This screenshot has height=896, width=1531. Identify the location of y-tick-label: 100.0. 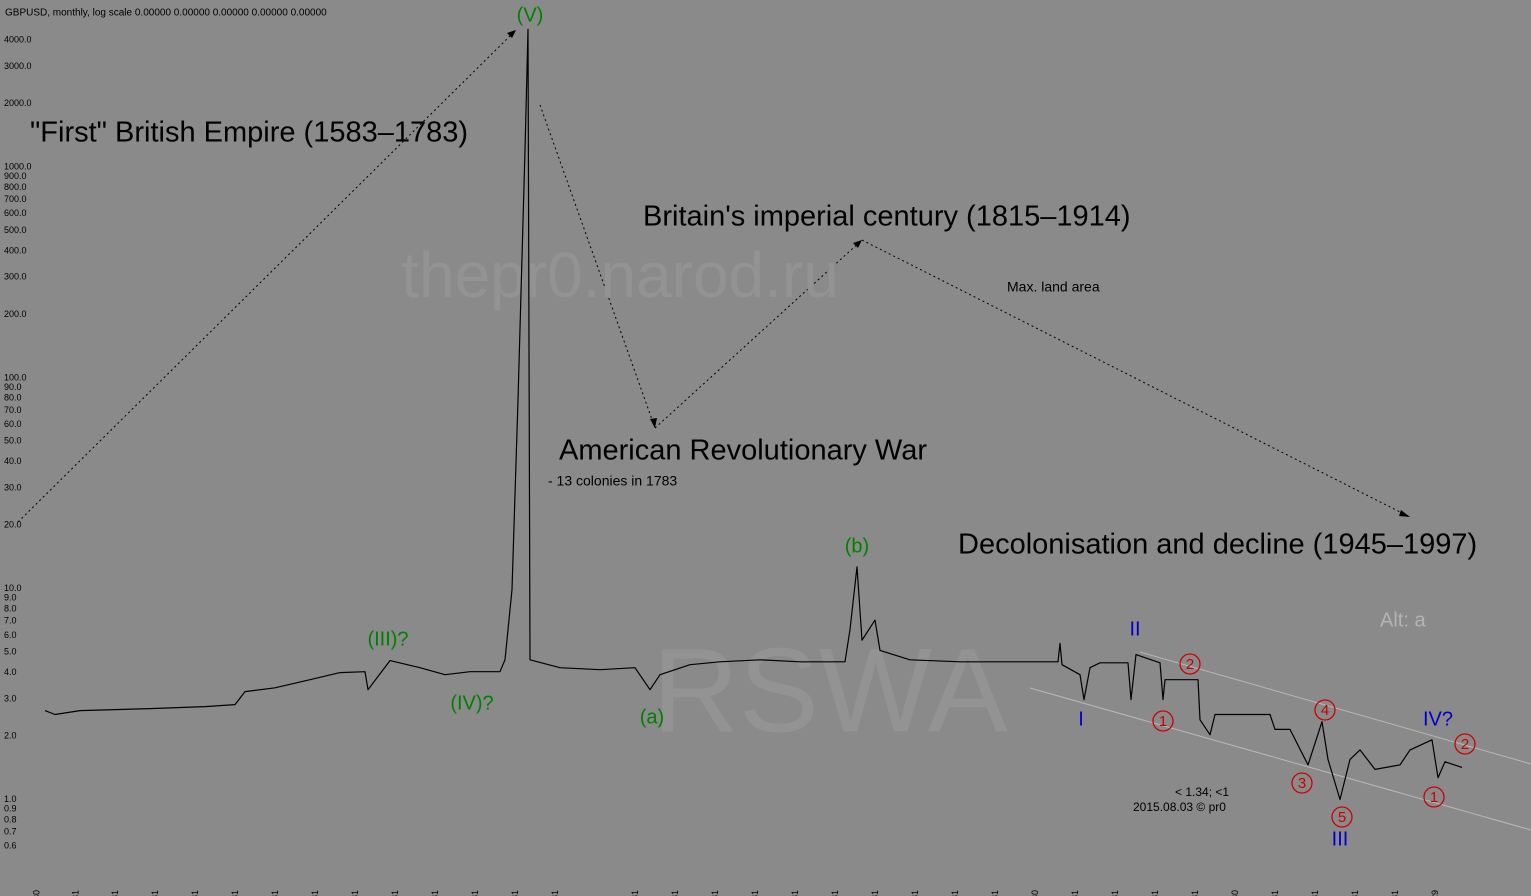
(15, 377).